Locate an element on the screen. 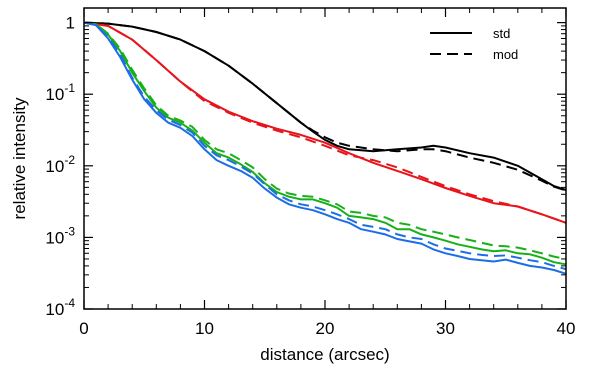 The image size is (594, 371). y-tick-label: 10⁻³ is located at coordinates (60, 235).